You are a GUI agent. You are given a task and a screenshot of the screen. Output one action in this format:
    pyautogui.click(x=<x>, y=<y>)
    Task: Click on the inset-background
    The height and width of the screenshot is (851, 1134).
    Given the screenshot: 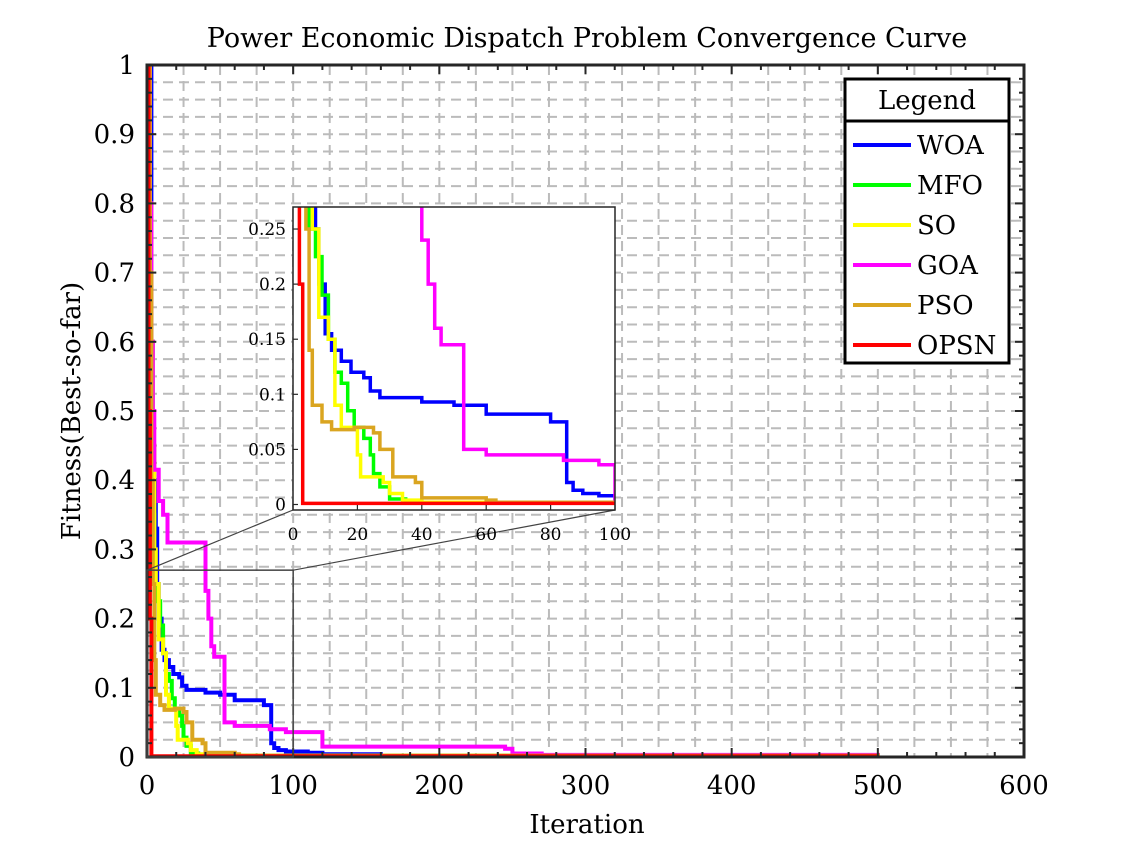 What is the action you would take?
    pyautogui.click(x=454, y=358)
    